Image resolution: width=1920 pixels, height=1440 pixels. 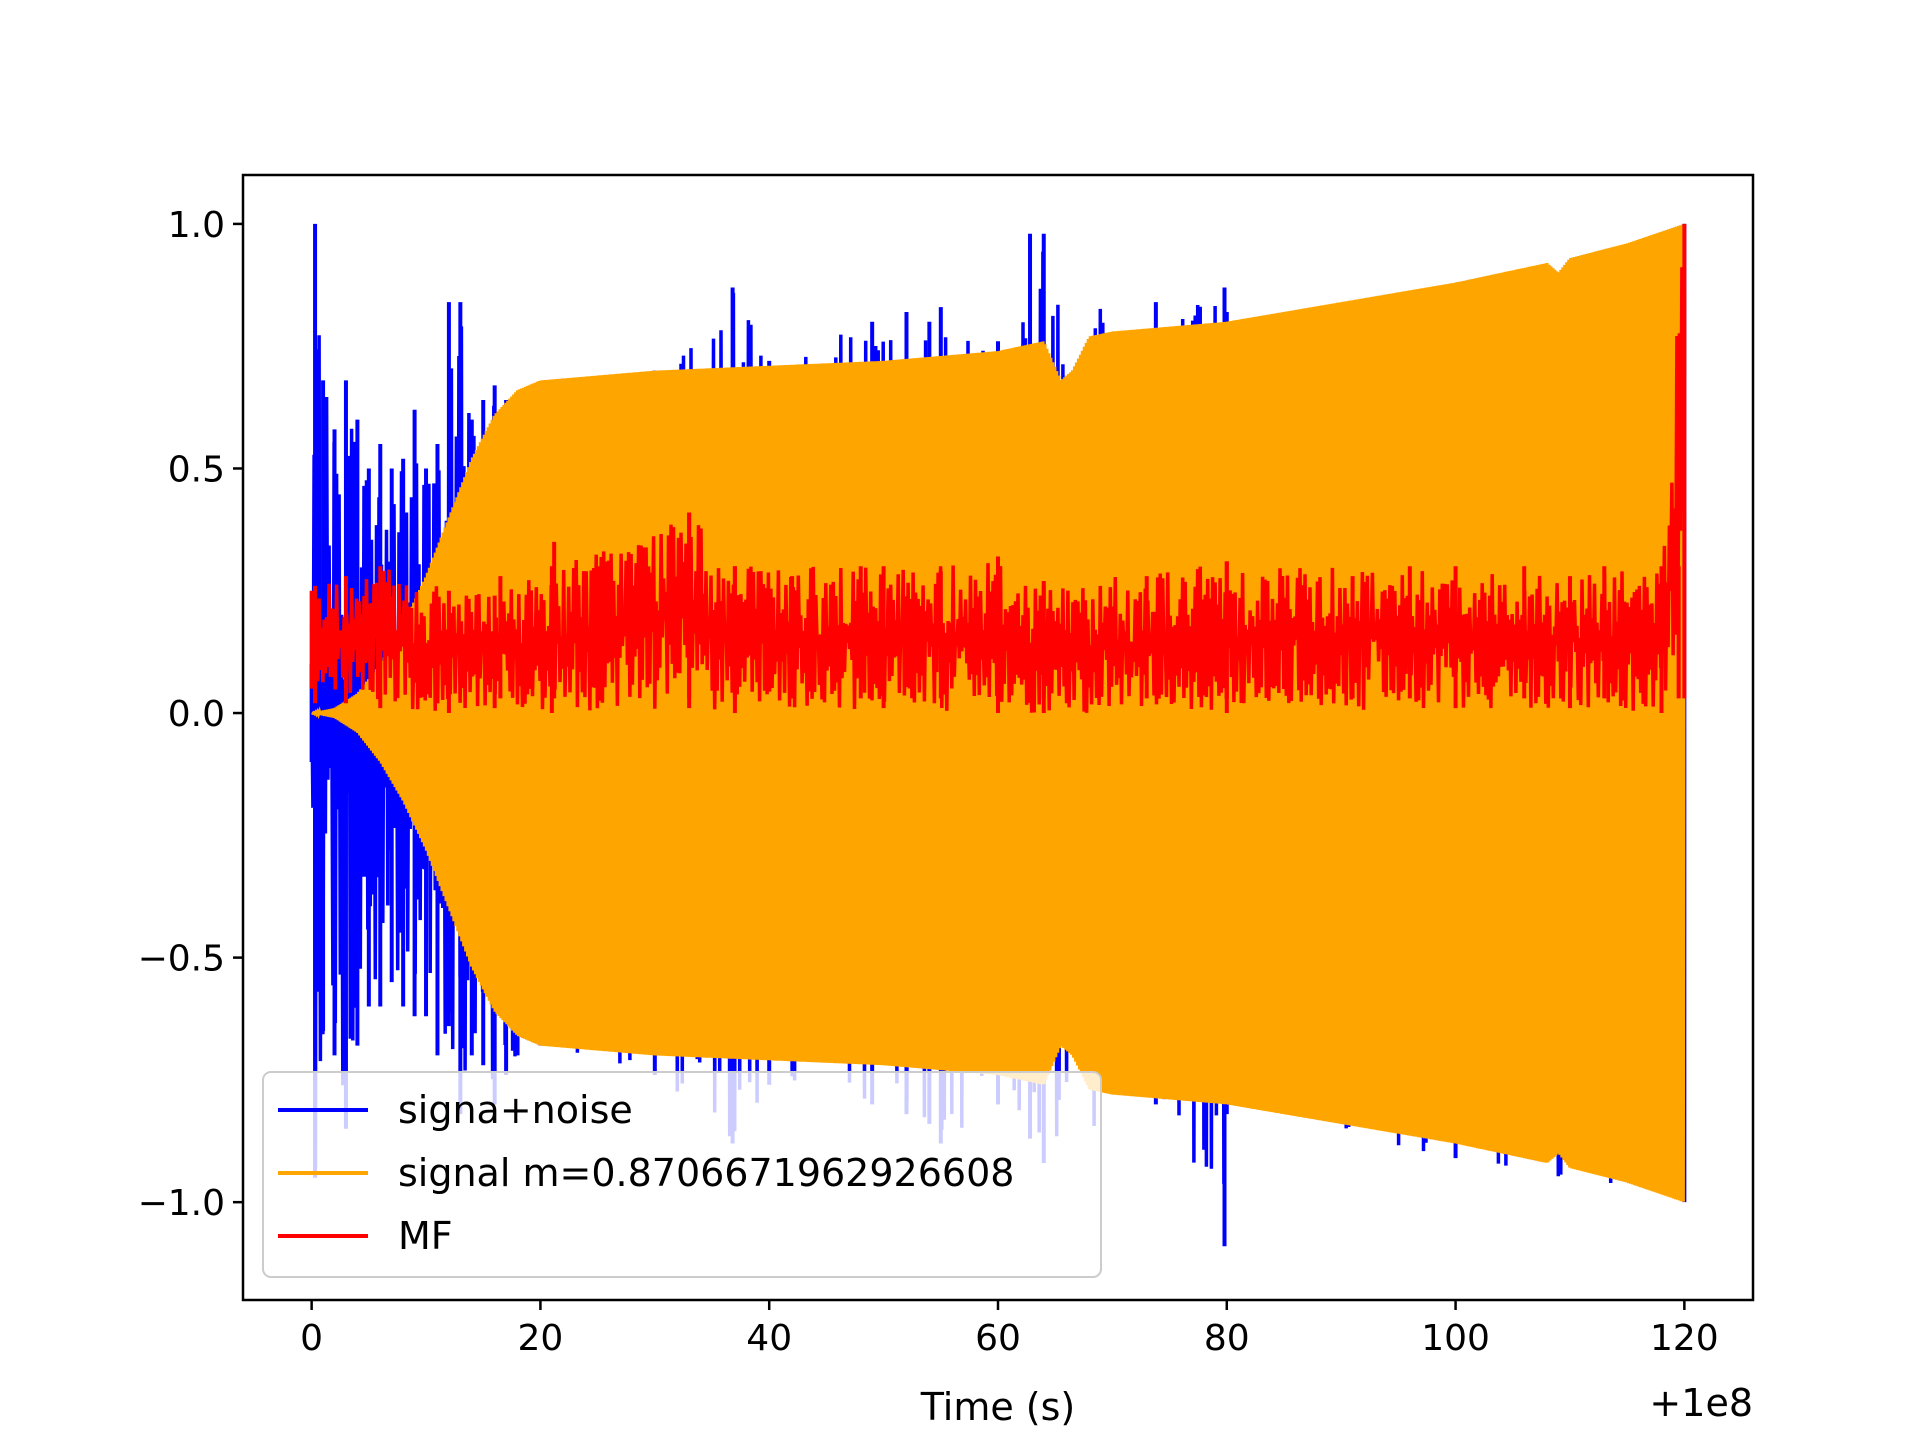 I want to click on x-tick-label-4: 80, so click(x=1227, y=1338).